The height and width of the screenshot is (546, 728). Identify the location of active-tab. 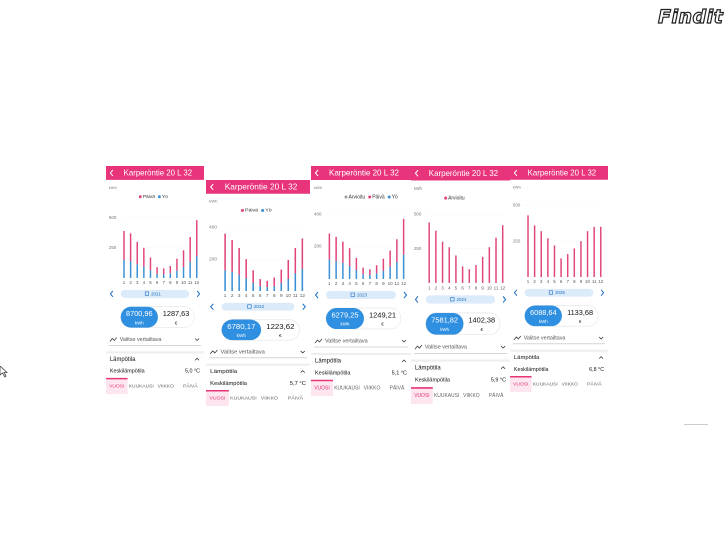
(322, 388).